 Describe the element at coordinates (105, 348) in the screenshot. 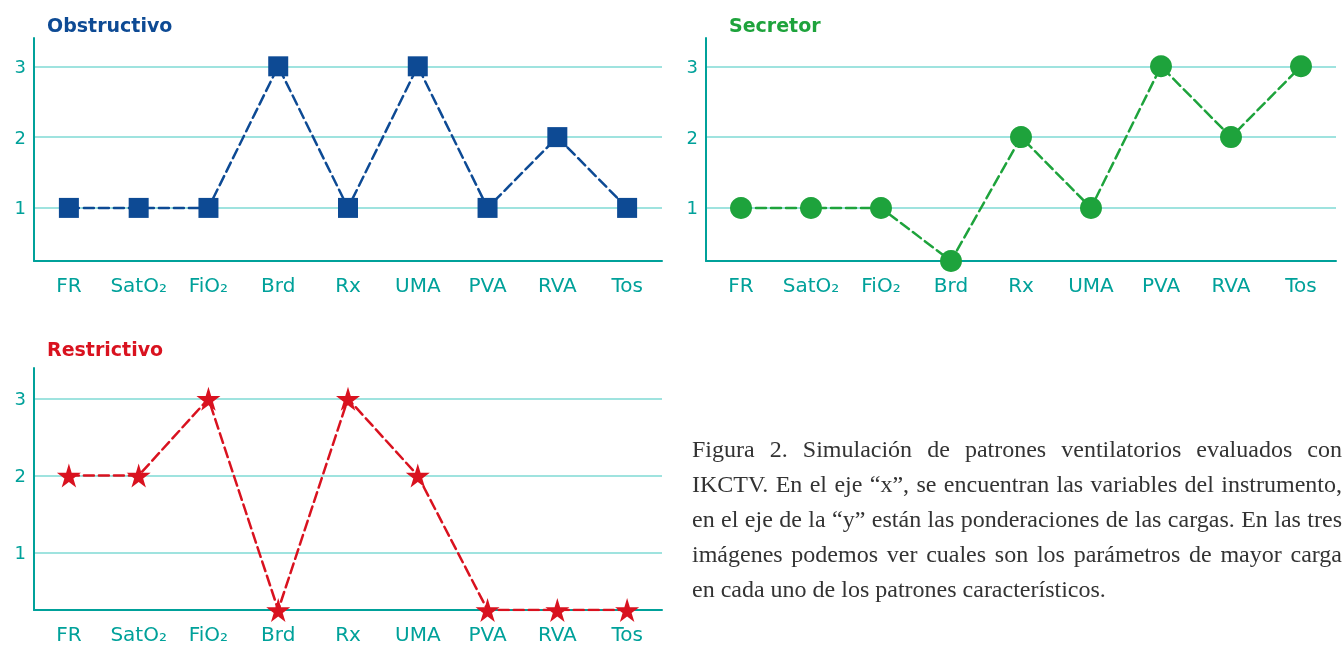

I see `chart-title: Restrictivo` at that location.